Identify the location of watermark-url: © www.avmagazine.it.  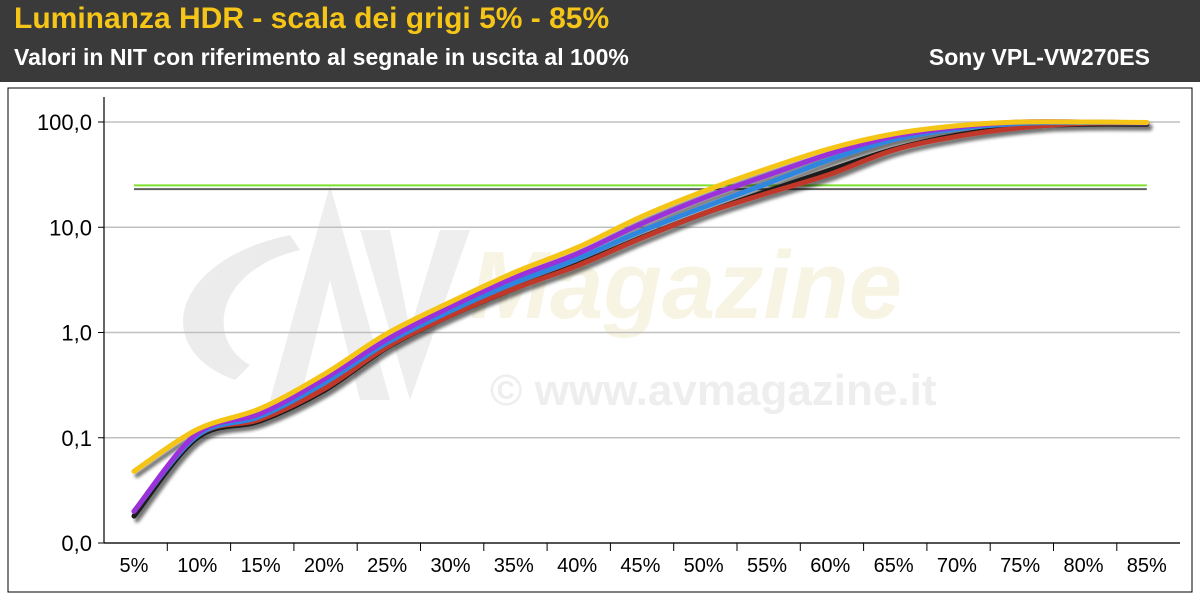
(713, 390).